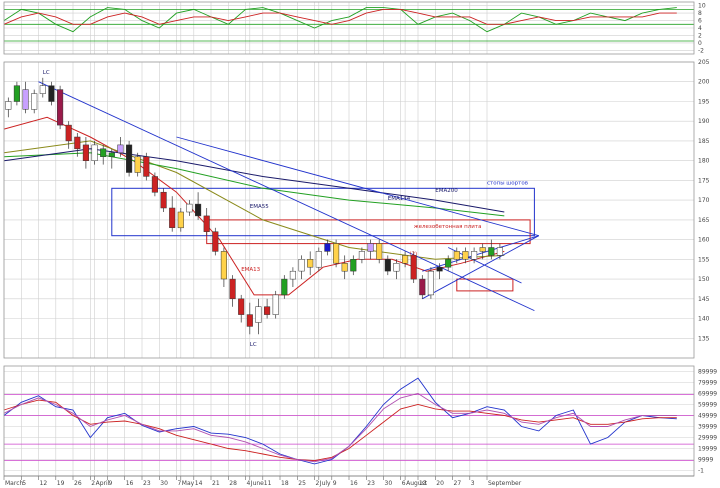 The width and height of the screenshot is (720, 488). I want to click on price-tick-label: 135, so click(704, 338).